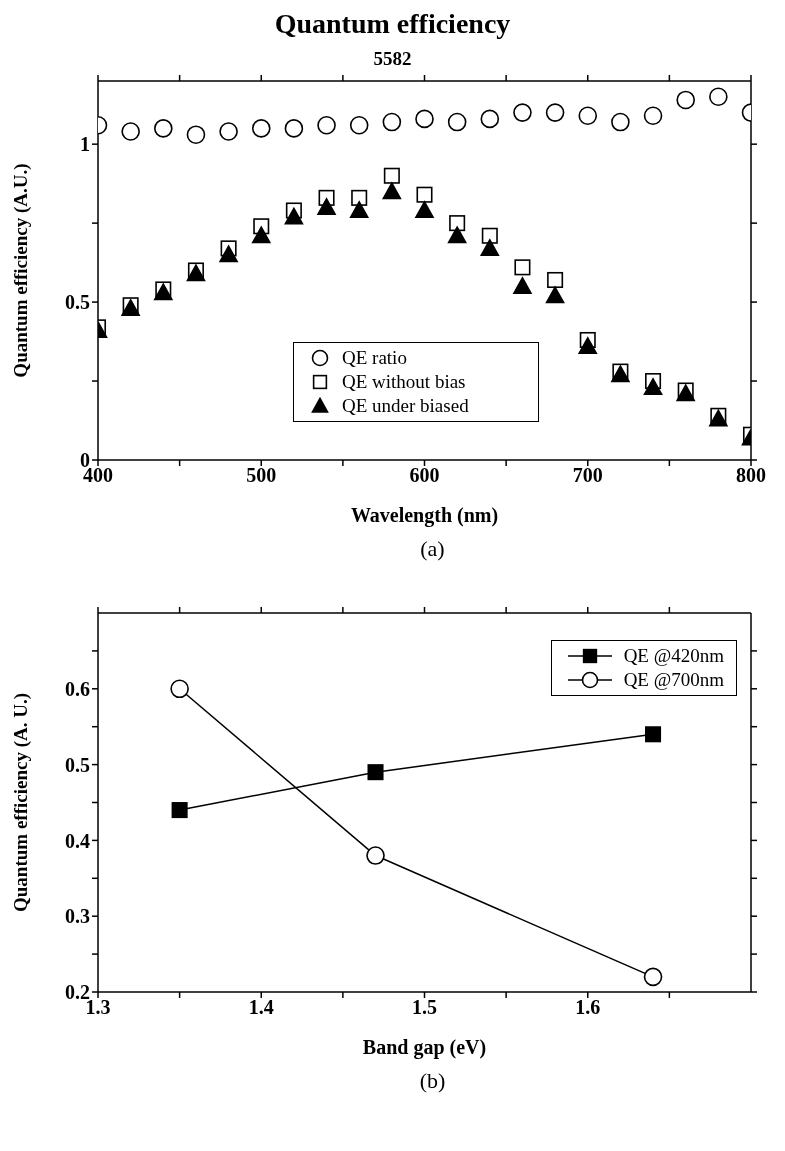 The width and height of the screenshot is (785, 1151). What do you see at coordinates (587, 475) in the screenshot?
I see `x-tick-label: 700` at bounding box center [587, 475].